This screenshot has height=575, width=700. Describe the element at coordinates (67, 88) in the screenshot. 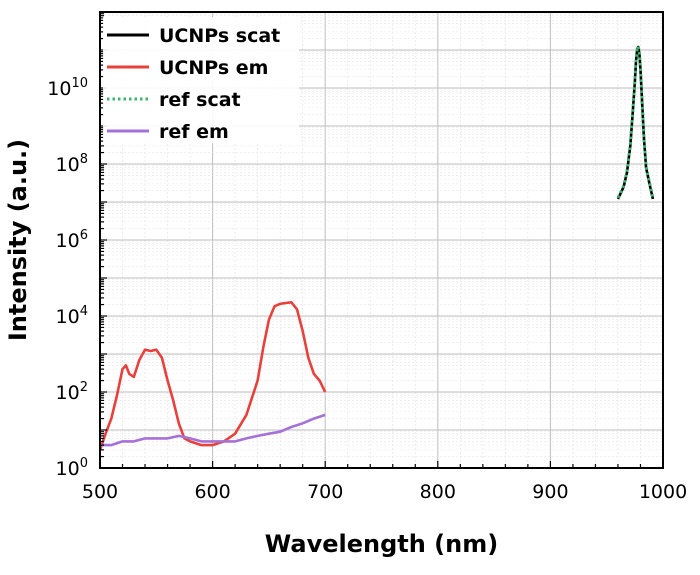

I see `y-tick-label: 10¹⁰` at that location.